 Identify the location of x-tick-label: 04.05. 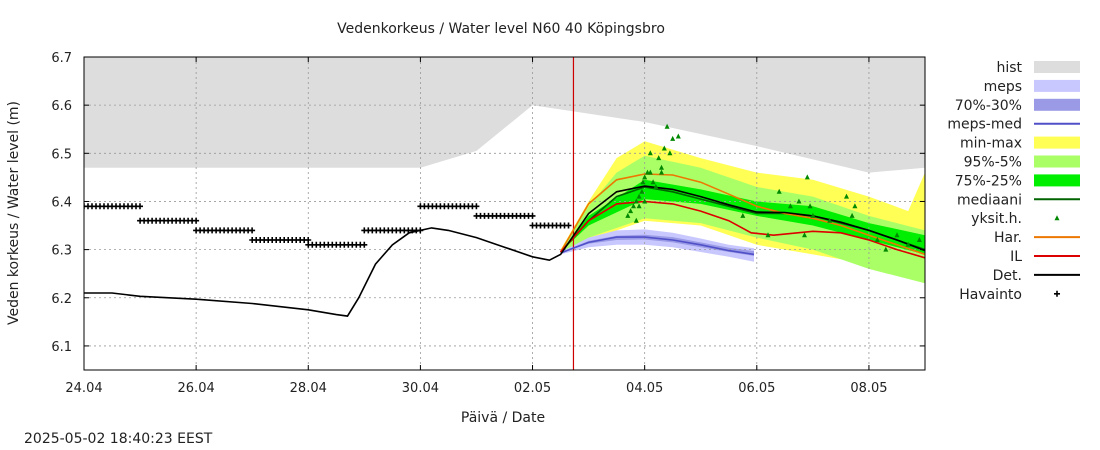
(644, 388).